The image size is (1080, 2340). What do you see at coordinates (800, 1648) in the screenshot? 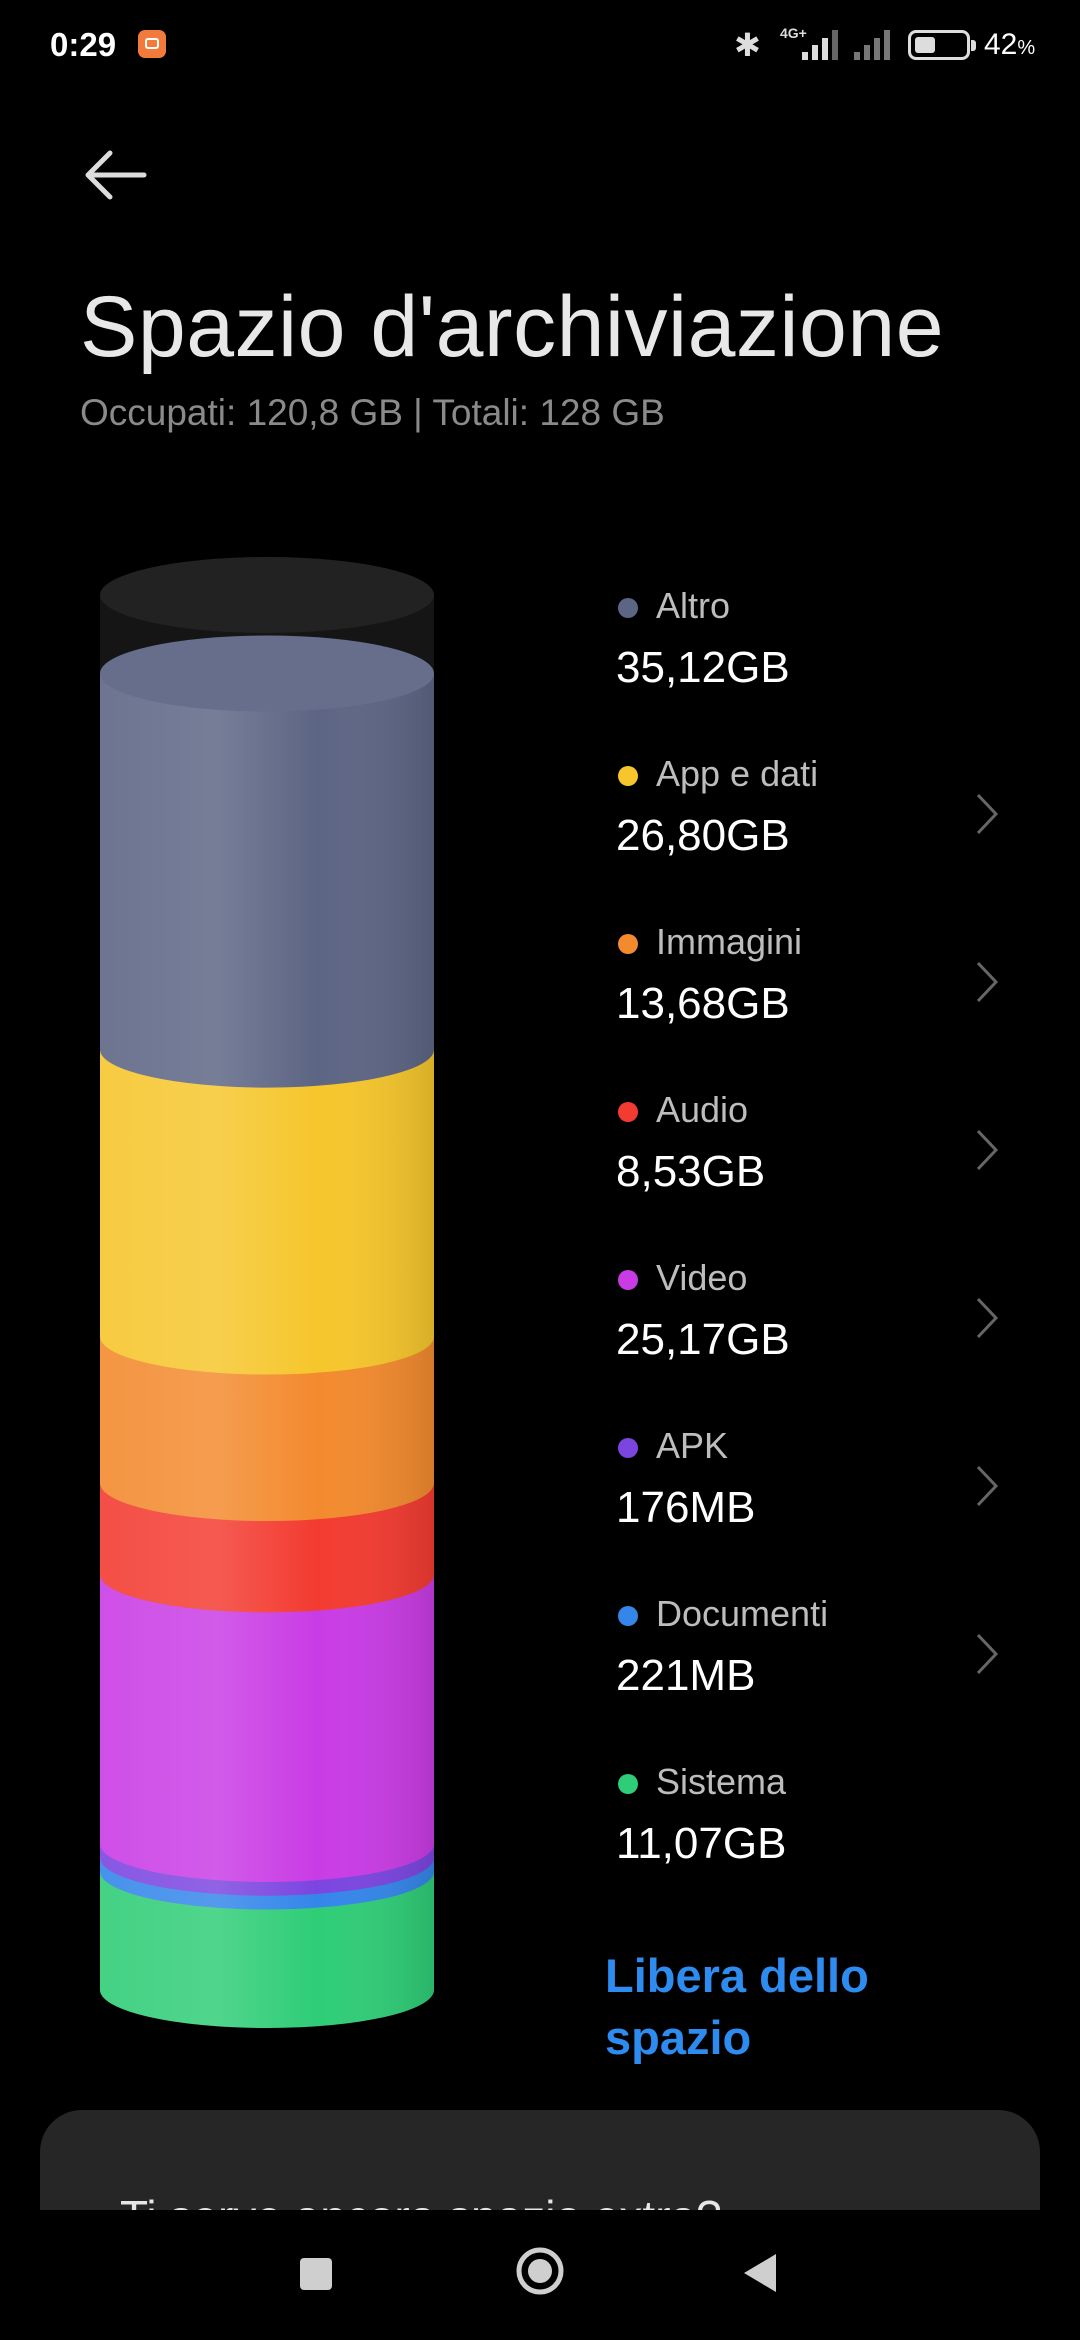
I see `storage-category-item: Documenti 221MB` at bounding box center [800, 1648].